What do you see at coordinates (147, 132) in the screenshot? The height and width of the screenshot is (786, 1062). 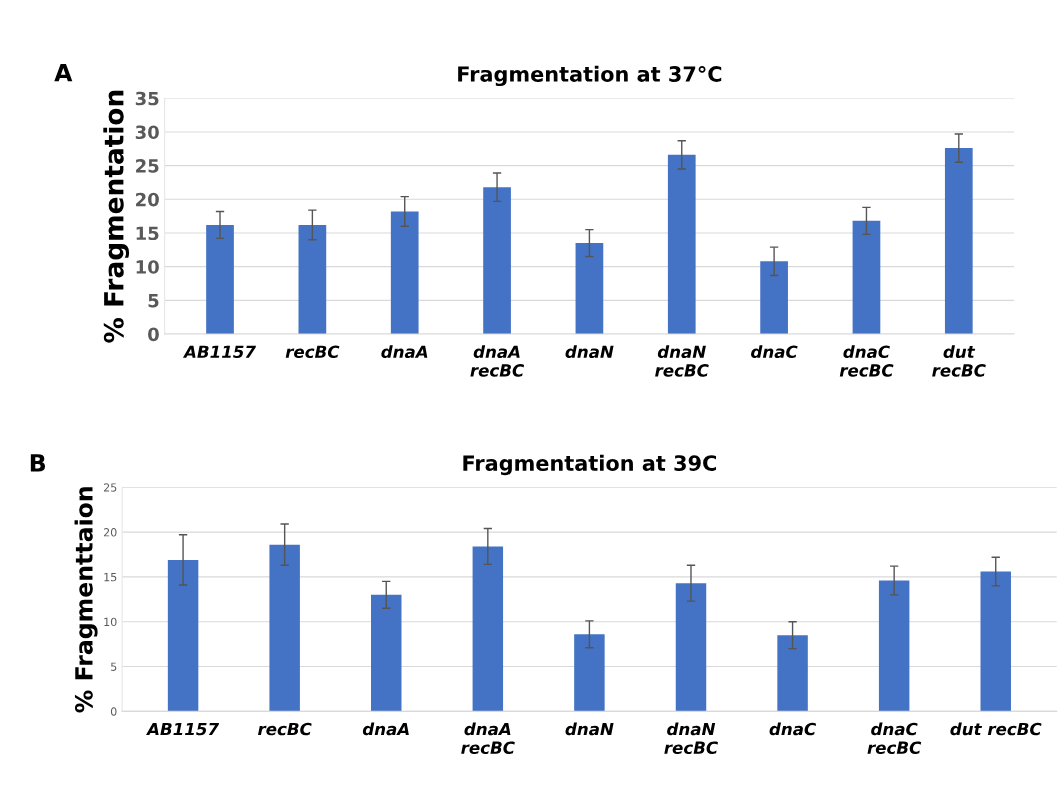 I see `y-tick-label: 30` at bounding box center [147, 132].